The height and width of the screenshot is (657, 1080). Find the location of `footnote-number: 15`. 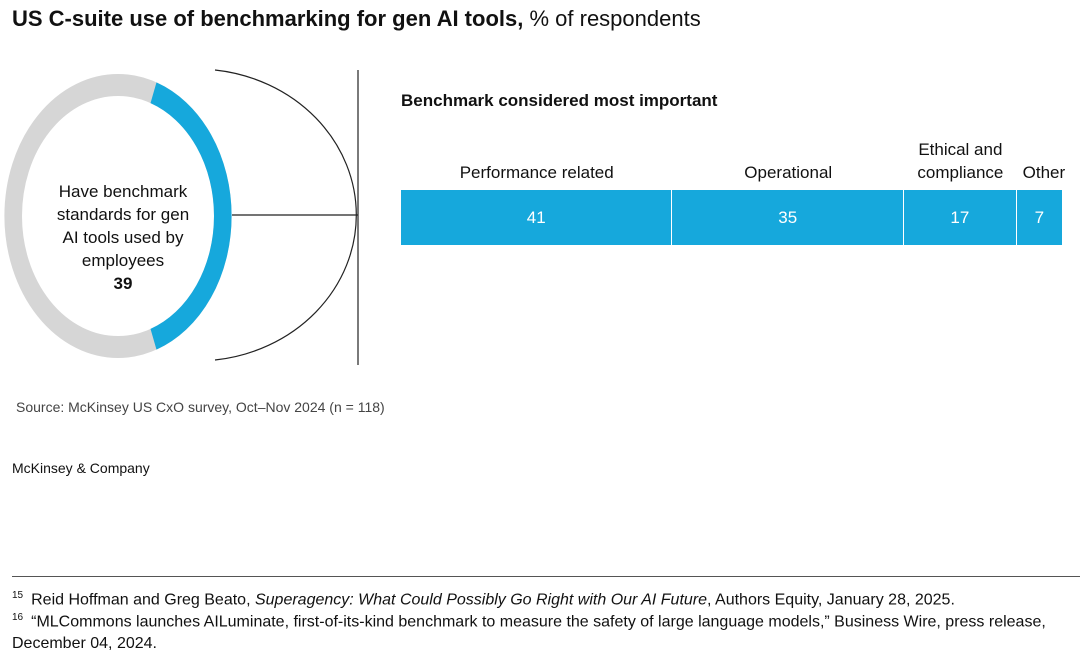

footnote-number: 15 is located at coordinates (18, 595).